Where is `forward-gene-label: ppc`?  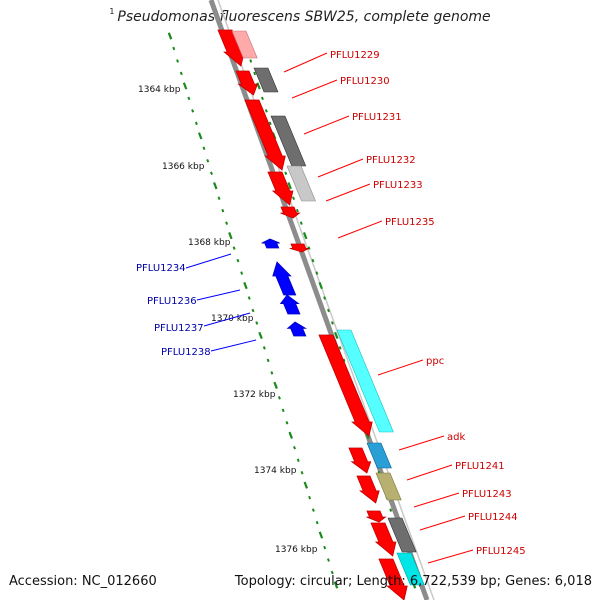
forward-gene-label: ppc is located at coordinates (435, 361).